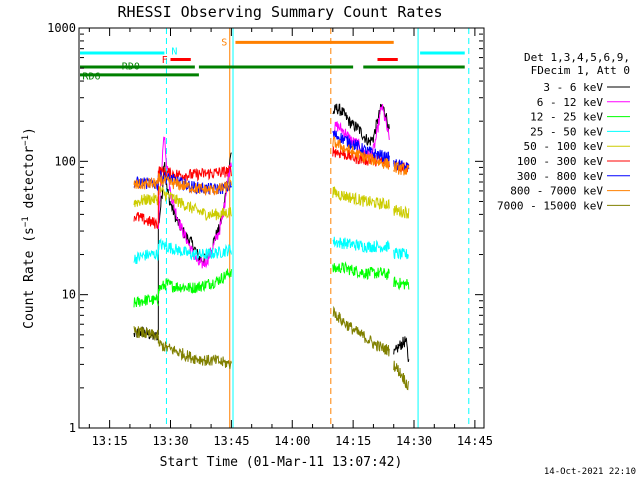  Describe the element at coordinates (69, 295) in the screenshot. I see `y-tick-label: 10` at that location.